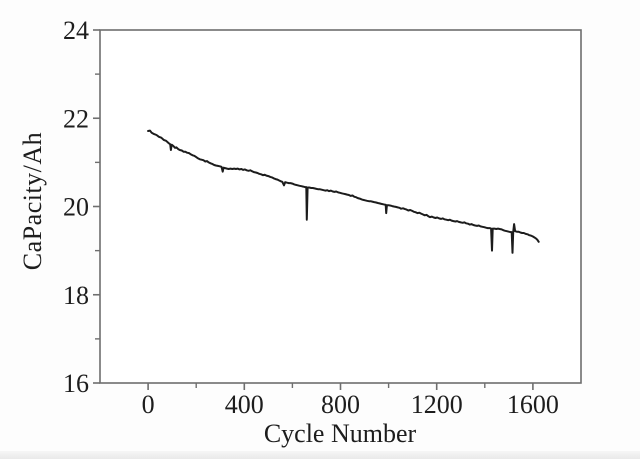 The width and height of the screenshot is (640, 459). I want to click on y-axis-tick-label: 16, so click(76, 383).